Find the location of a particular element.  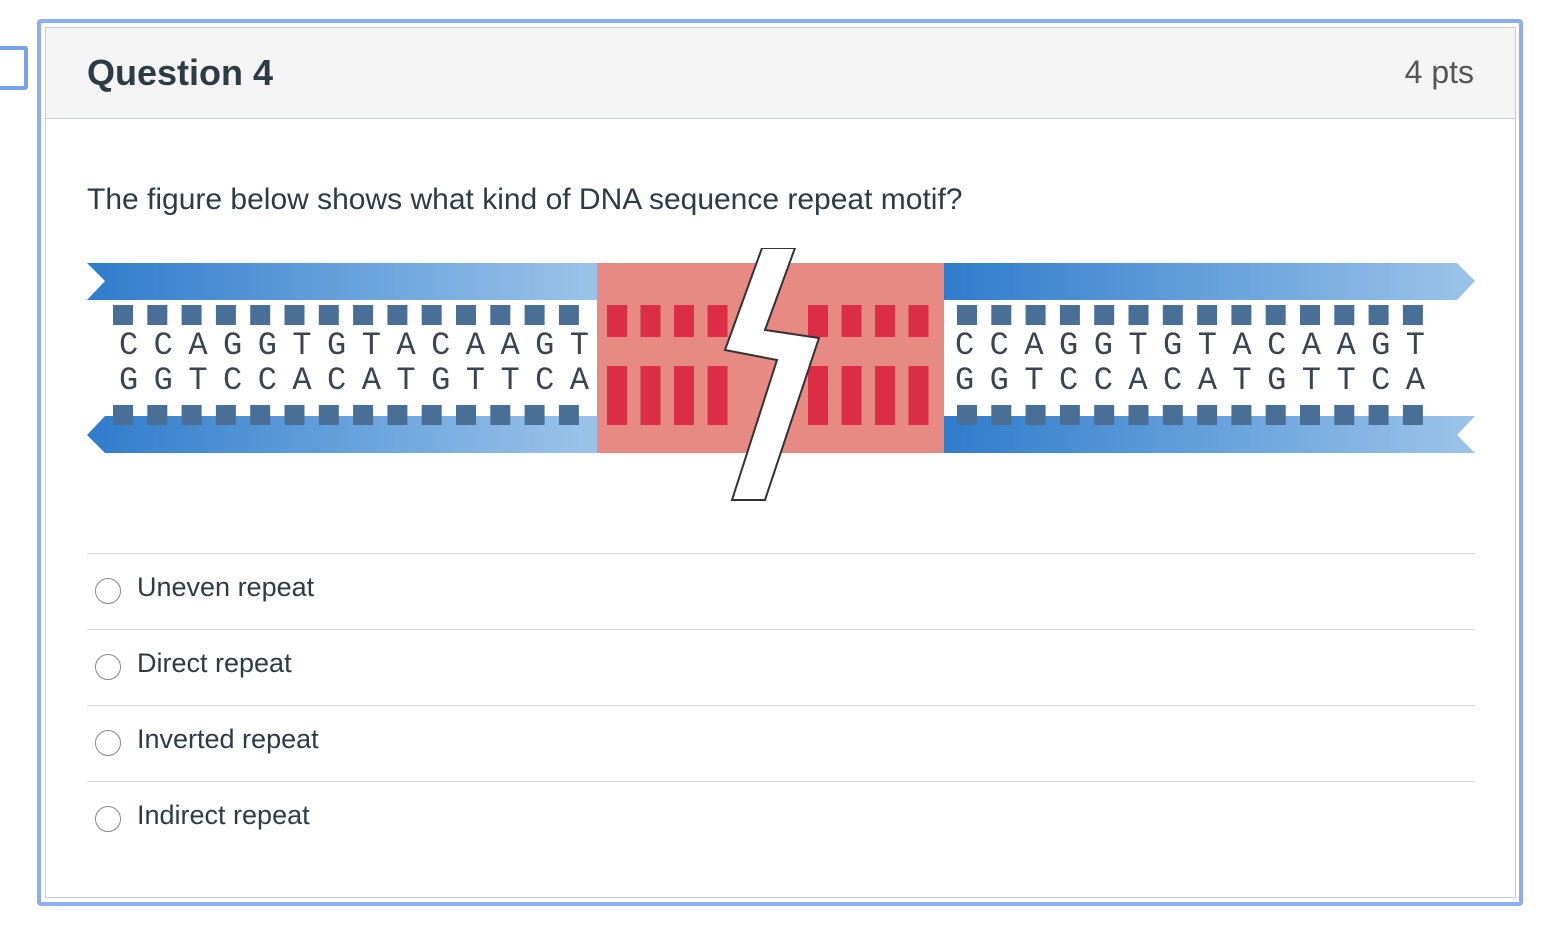

nav-tab is located at coordinates (14, 68).